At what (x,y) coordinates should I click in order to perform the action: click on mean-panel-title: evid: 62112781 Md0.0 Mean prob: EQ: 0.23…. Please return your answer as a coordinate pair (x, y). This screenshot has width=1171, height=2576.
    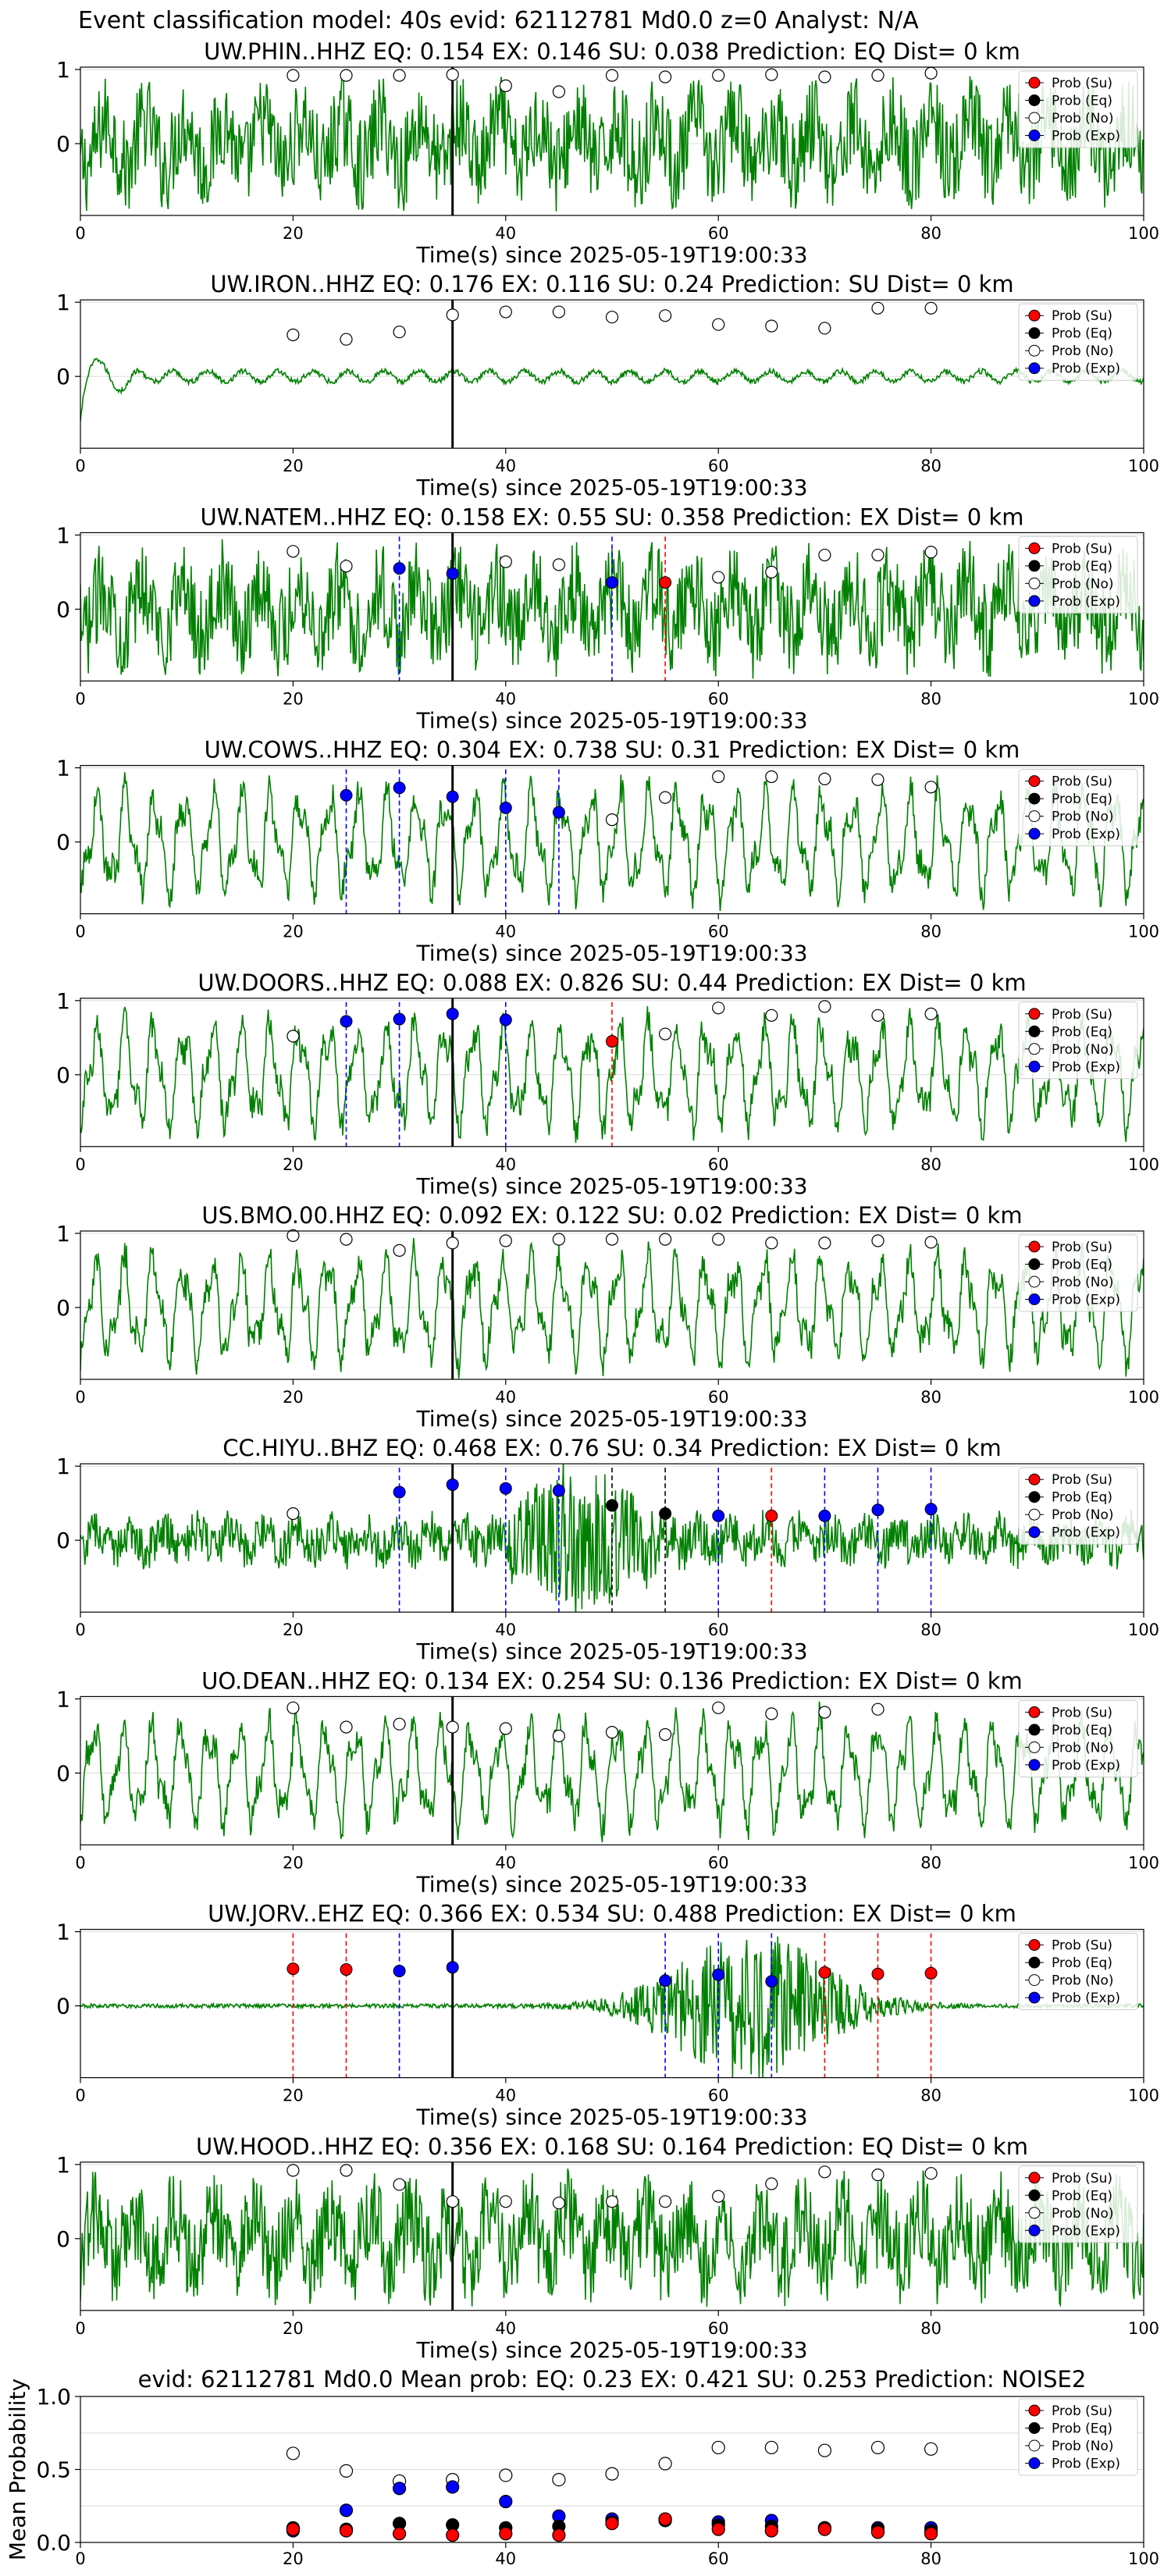
    Looking at the image, I should click on (612, 2379).